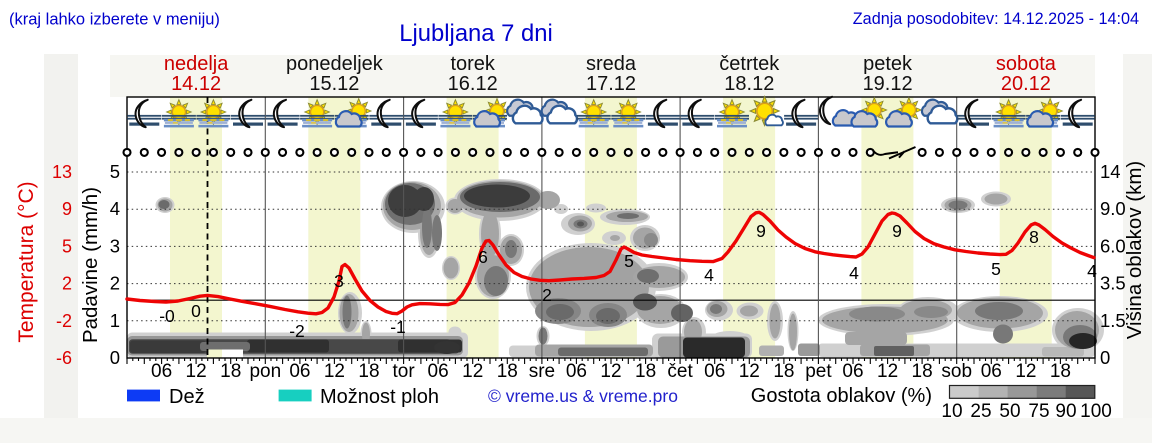  I want to click on svg-text: 100, so click(1096, 411).